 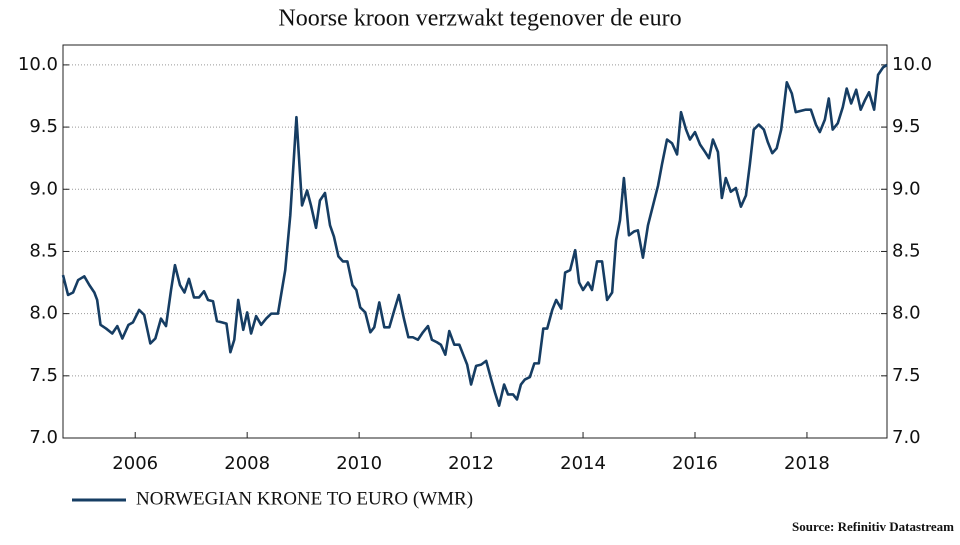 I want to click on y-tick-label: 10.0, so click(x=38, y=64).